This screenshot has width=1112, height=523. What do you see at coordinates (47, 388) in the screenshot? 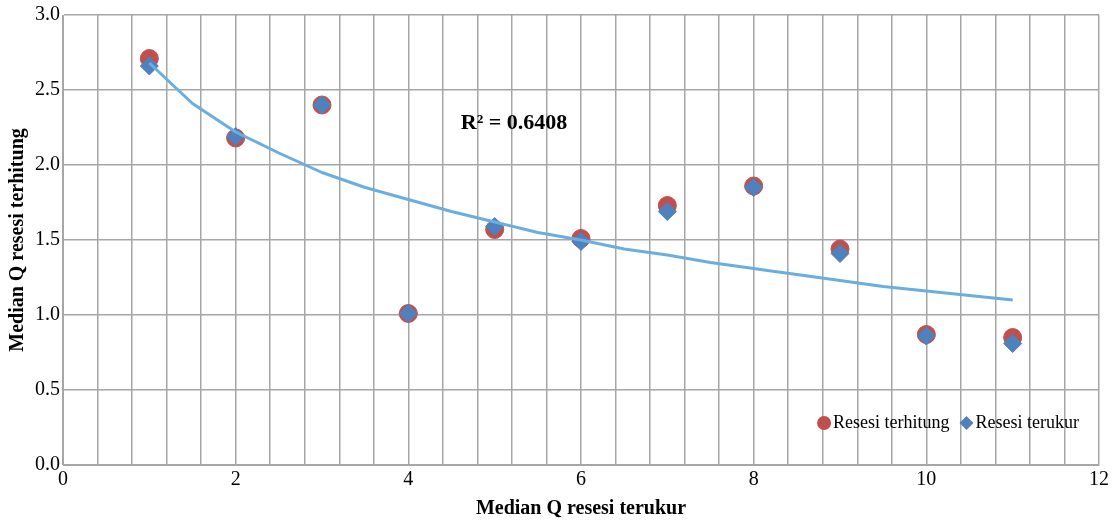
I see `y-tick-label: 0.5` at bounding box center [47, 388].